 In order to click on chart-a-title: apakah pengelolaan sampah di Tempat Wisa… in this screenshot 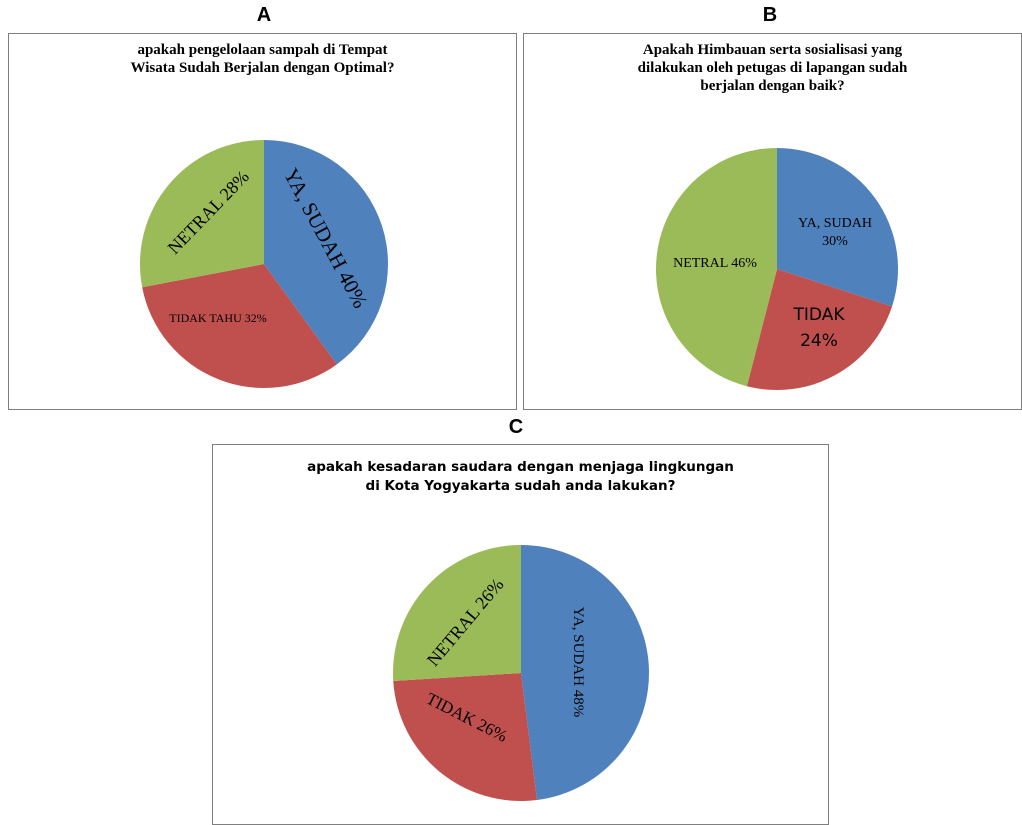, I will do `click(262, 59)`.